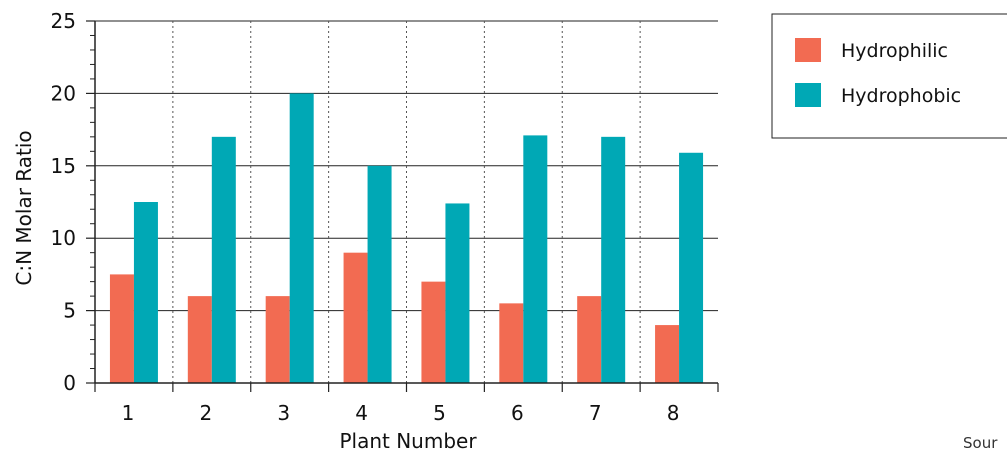 Image resolution: width=1007 pixels, height=455 pixels. What do you see at coordinates (73, 202) in the screenshot?
I see `y-axis-ticks: 0 5 10 15 20 25` at bounding box center [73, 202].